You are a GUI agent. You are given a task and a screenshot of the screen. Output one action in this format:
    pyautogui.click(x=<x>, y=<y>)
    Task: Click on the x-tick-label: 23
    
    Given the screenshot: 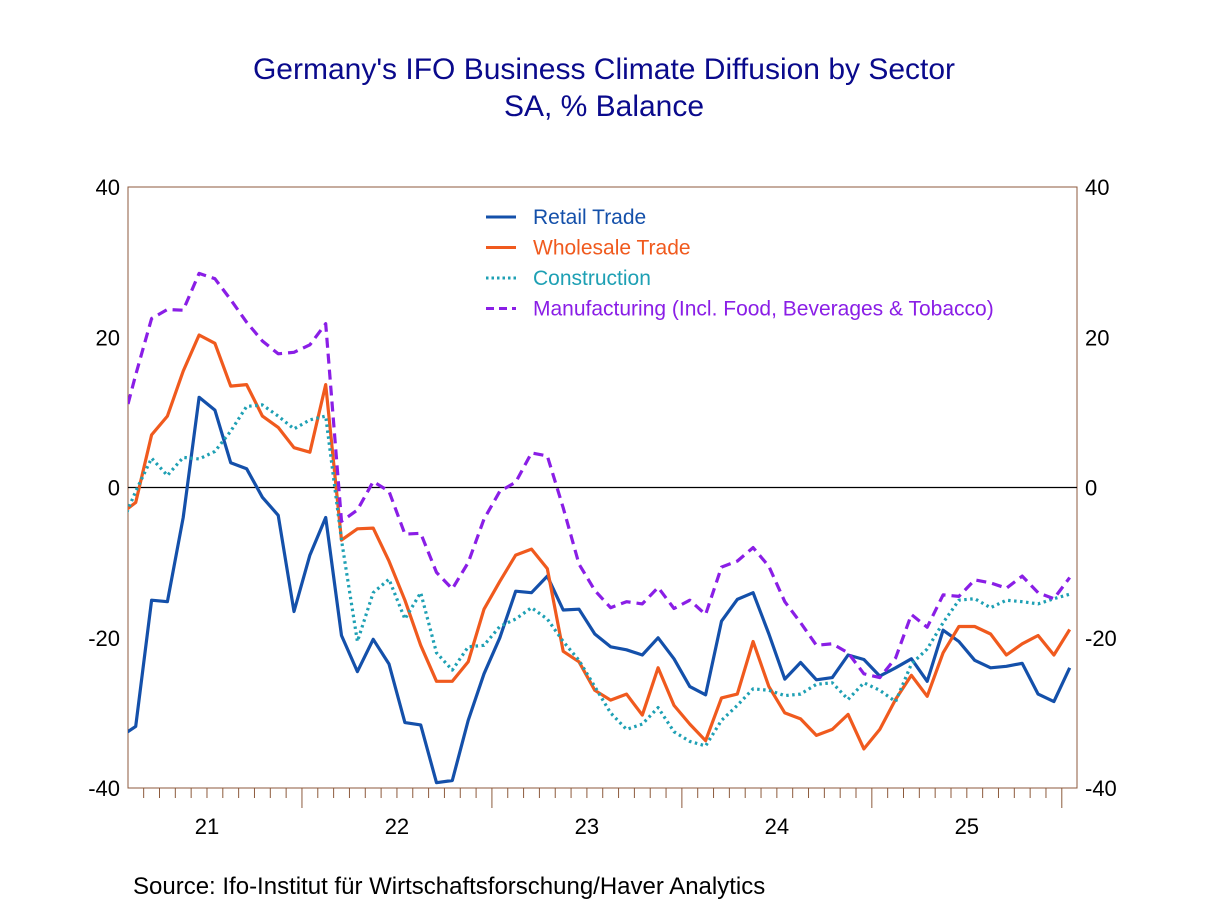 What is the action you would take?
    pyautogui.click(x=587, y=826)
    